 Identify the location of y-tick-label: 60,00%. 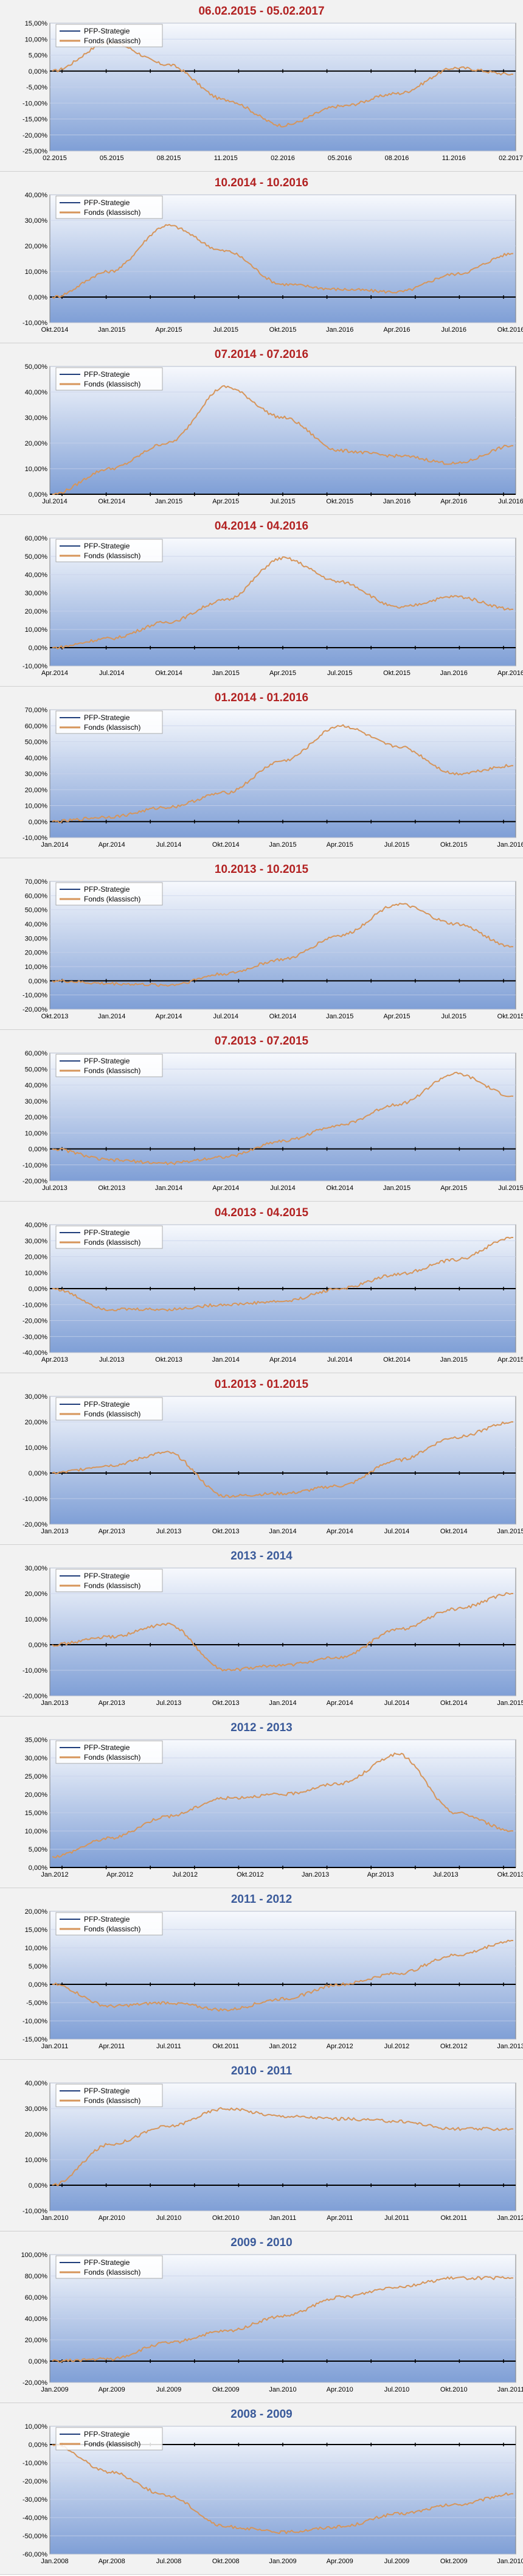
(37, 726).